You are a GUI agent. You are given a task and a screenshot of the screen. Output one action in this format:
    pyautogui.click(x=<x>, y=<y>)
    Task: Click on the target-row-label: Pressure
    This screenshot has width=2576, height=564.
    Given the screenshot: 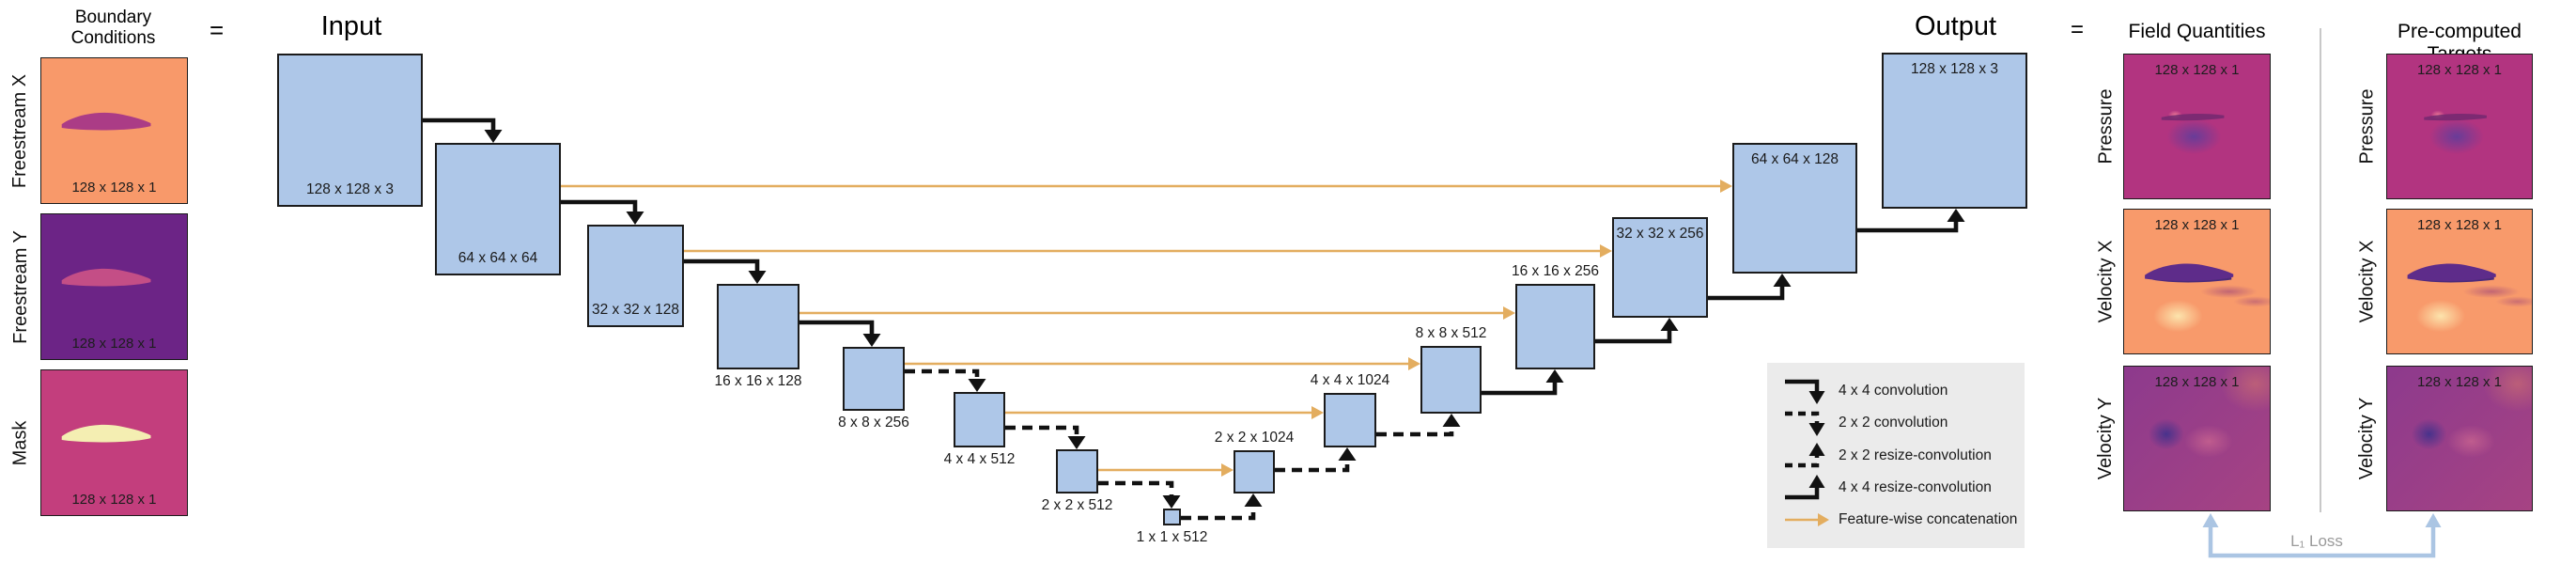 What is the action you would take?
    pyautogui.click(x=2367, y=126)
    